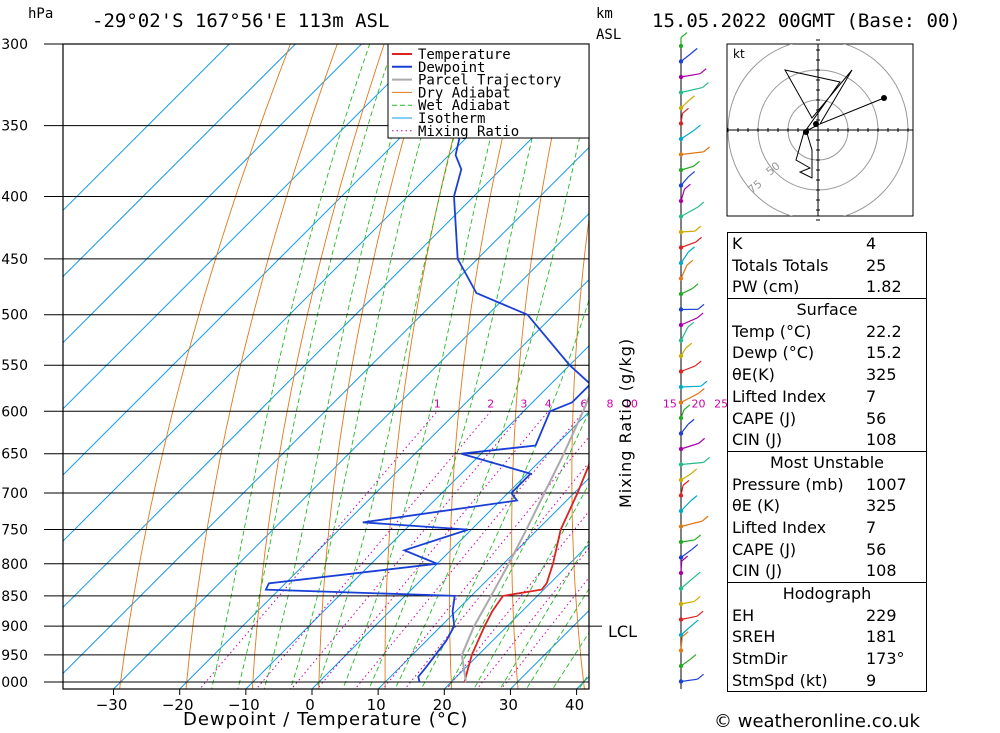  Describe the element at coordinates (14, 45) in the screenshot. I see `pressure-tick-label: 300` at that location.